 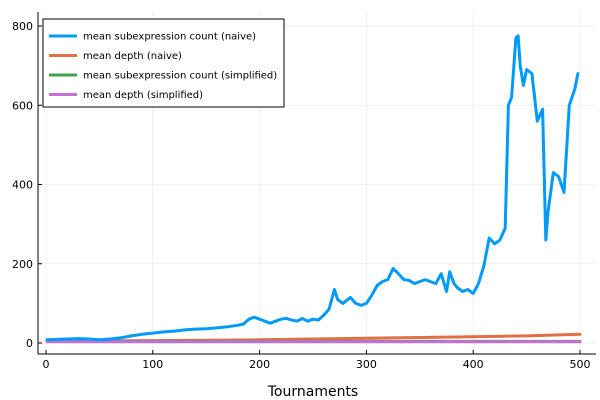 What do you see at coordinates (366, 364) in the screenshot?
I see `x-tick-label-3: 300` at bounding box center [366, 364].